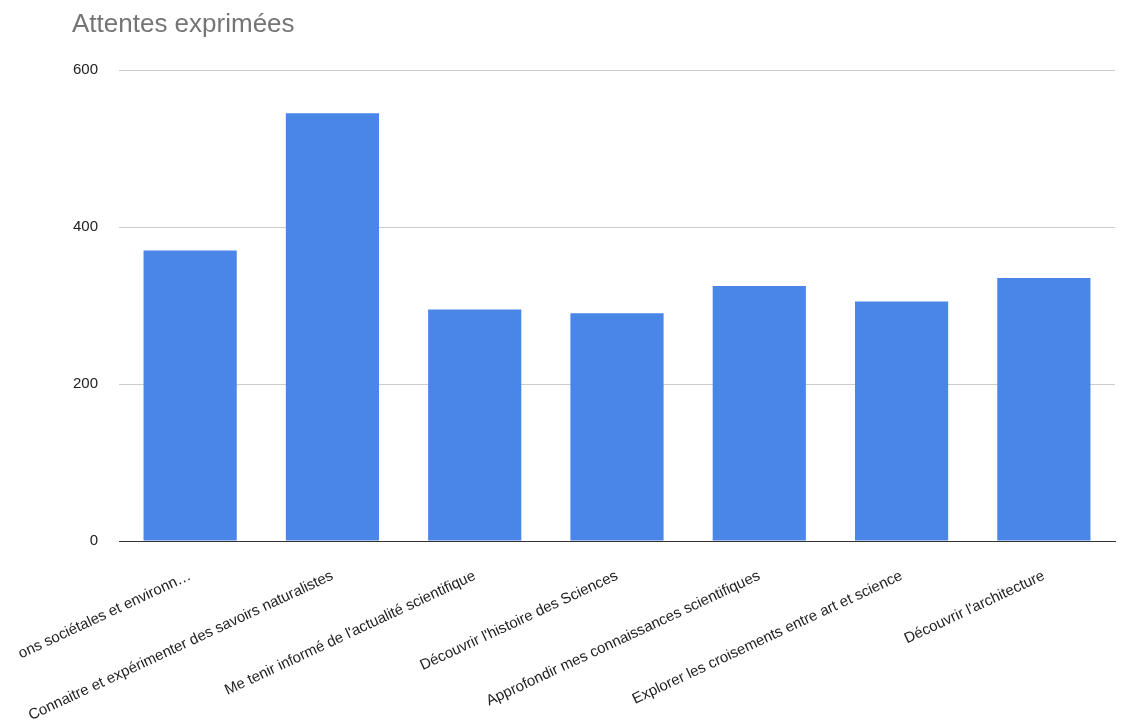 The width and height of the screenshot is (1141, 722). What do you see at coordinates (85, 226) in the screenshot?
I see `y-tick-label: 400` at bounding box center [85, 226].